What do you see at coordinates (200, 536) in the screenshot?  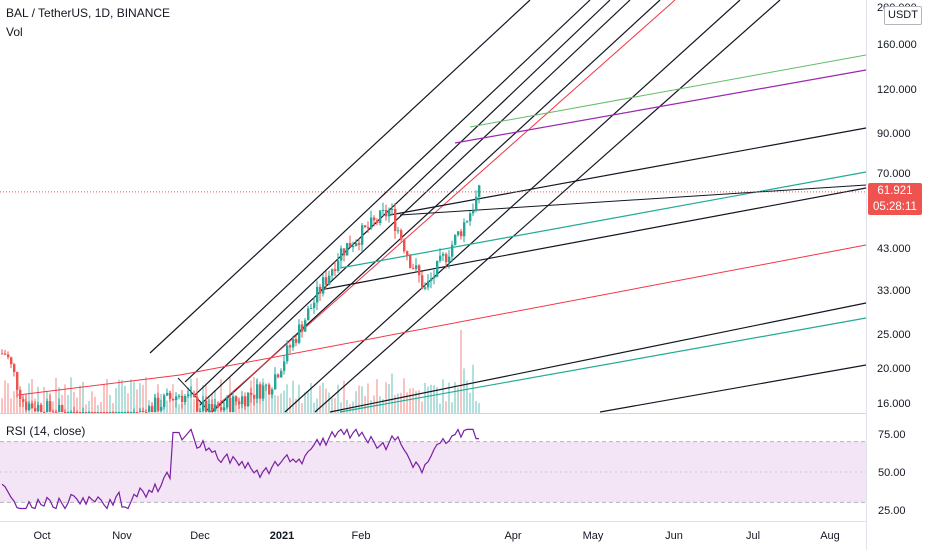 I see `time-axis-label: Dec` at bounding box center [200, 536].